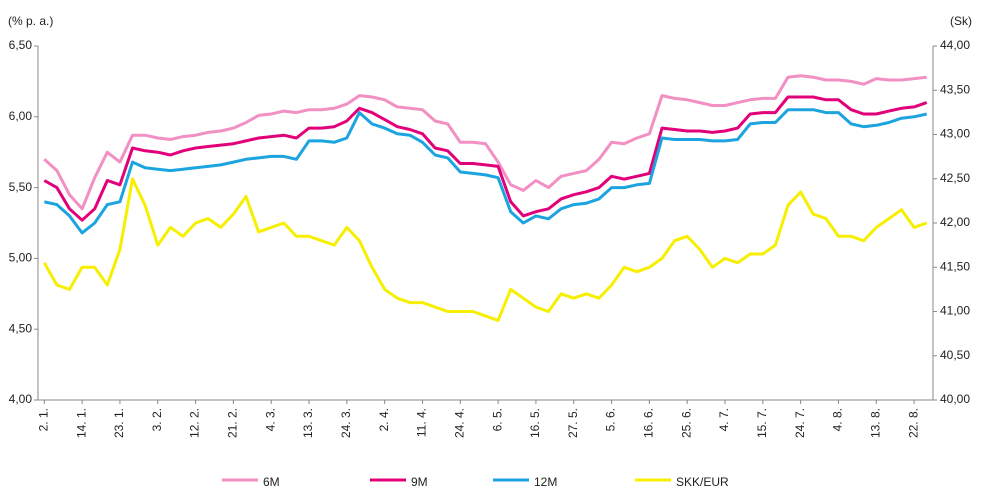  I want to click on x-tick-label: 12. 2., so click(195, 423).